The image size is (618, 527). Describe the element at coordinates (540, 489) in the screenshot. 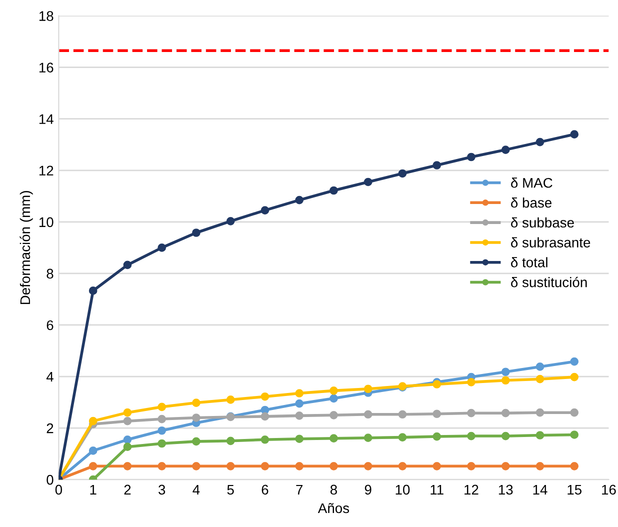

I see `x-tick-label: 14` at that location.